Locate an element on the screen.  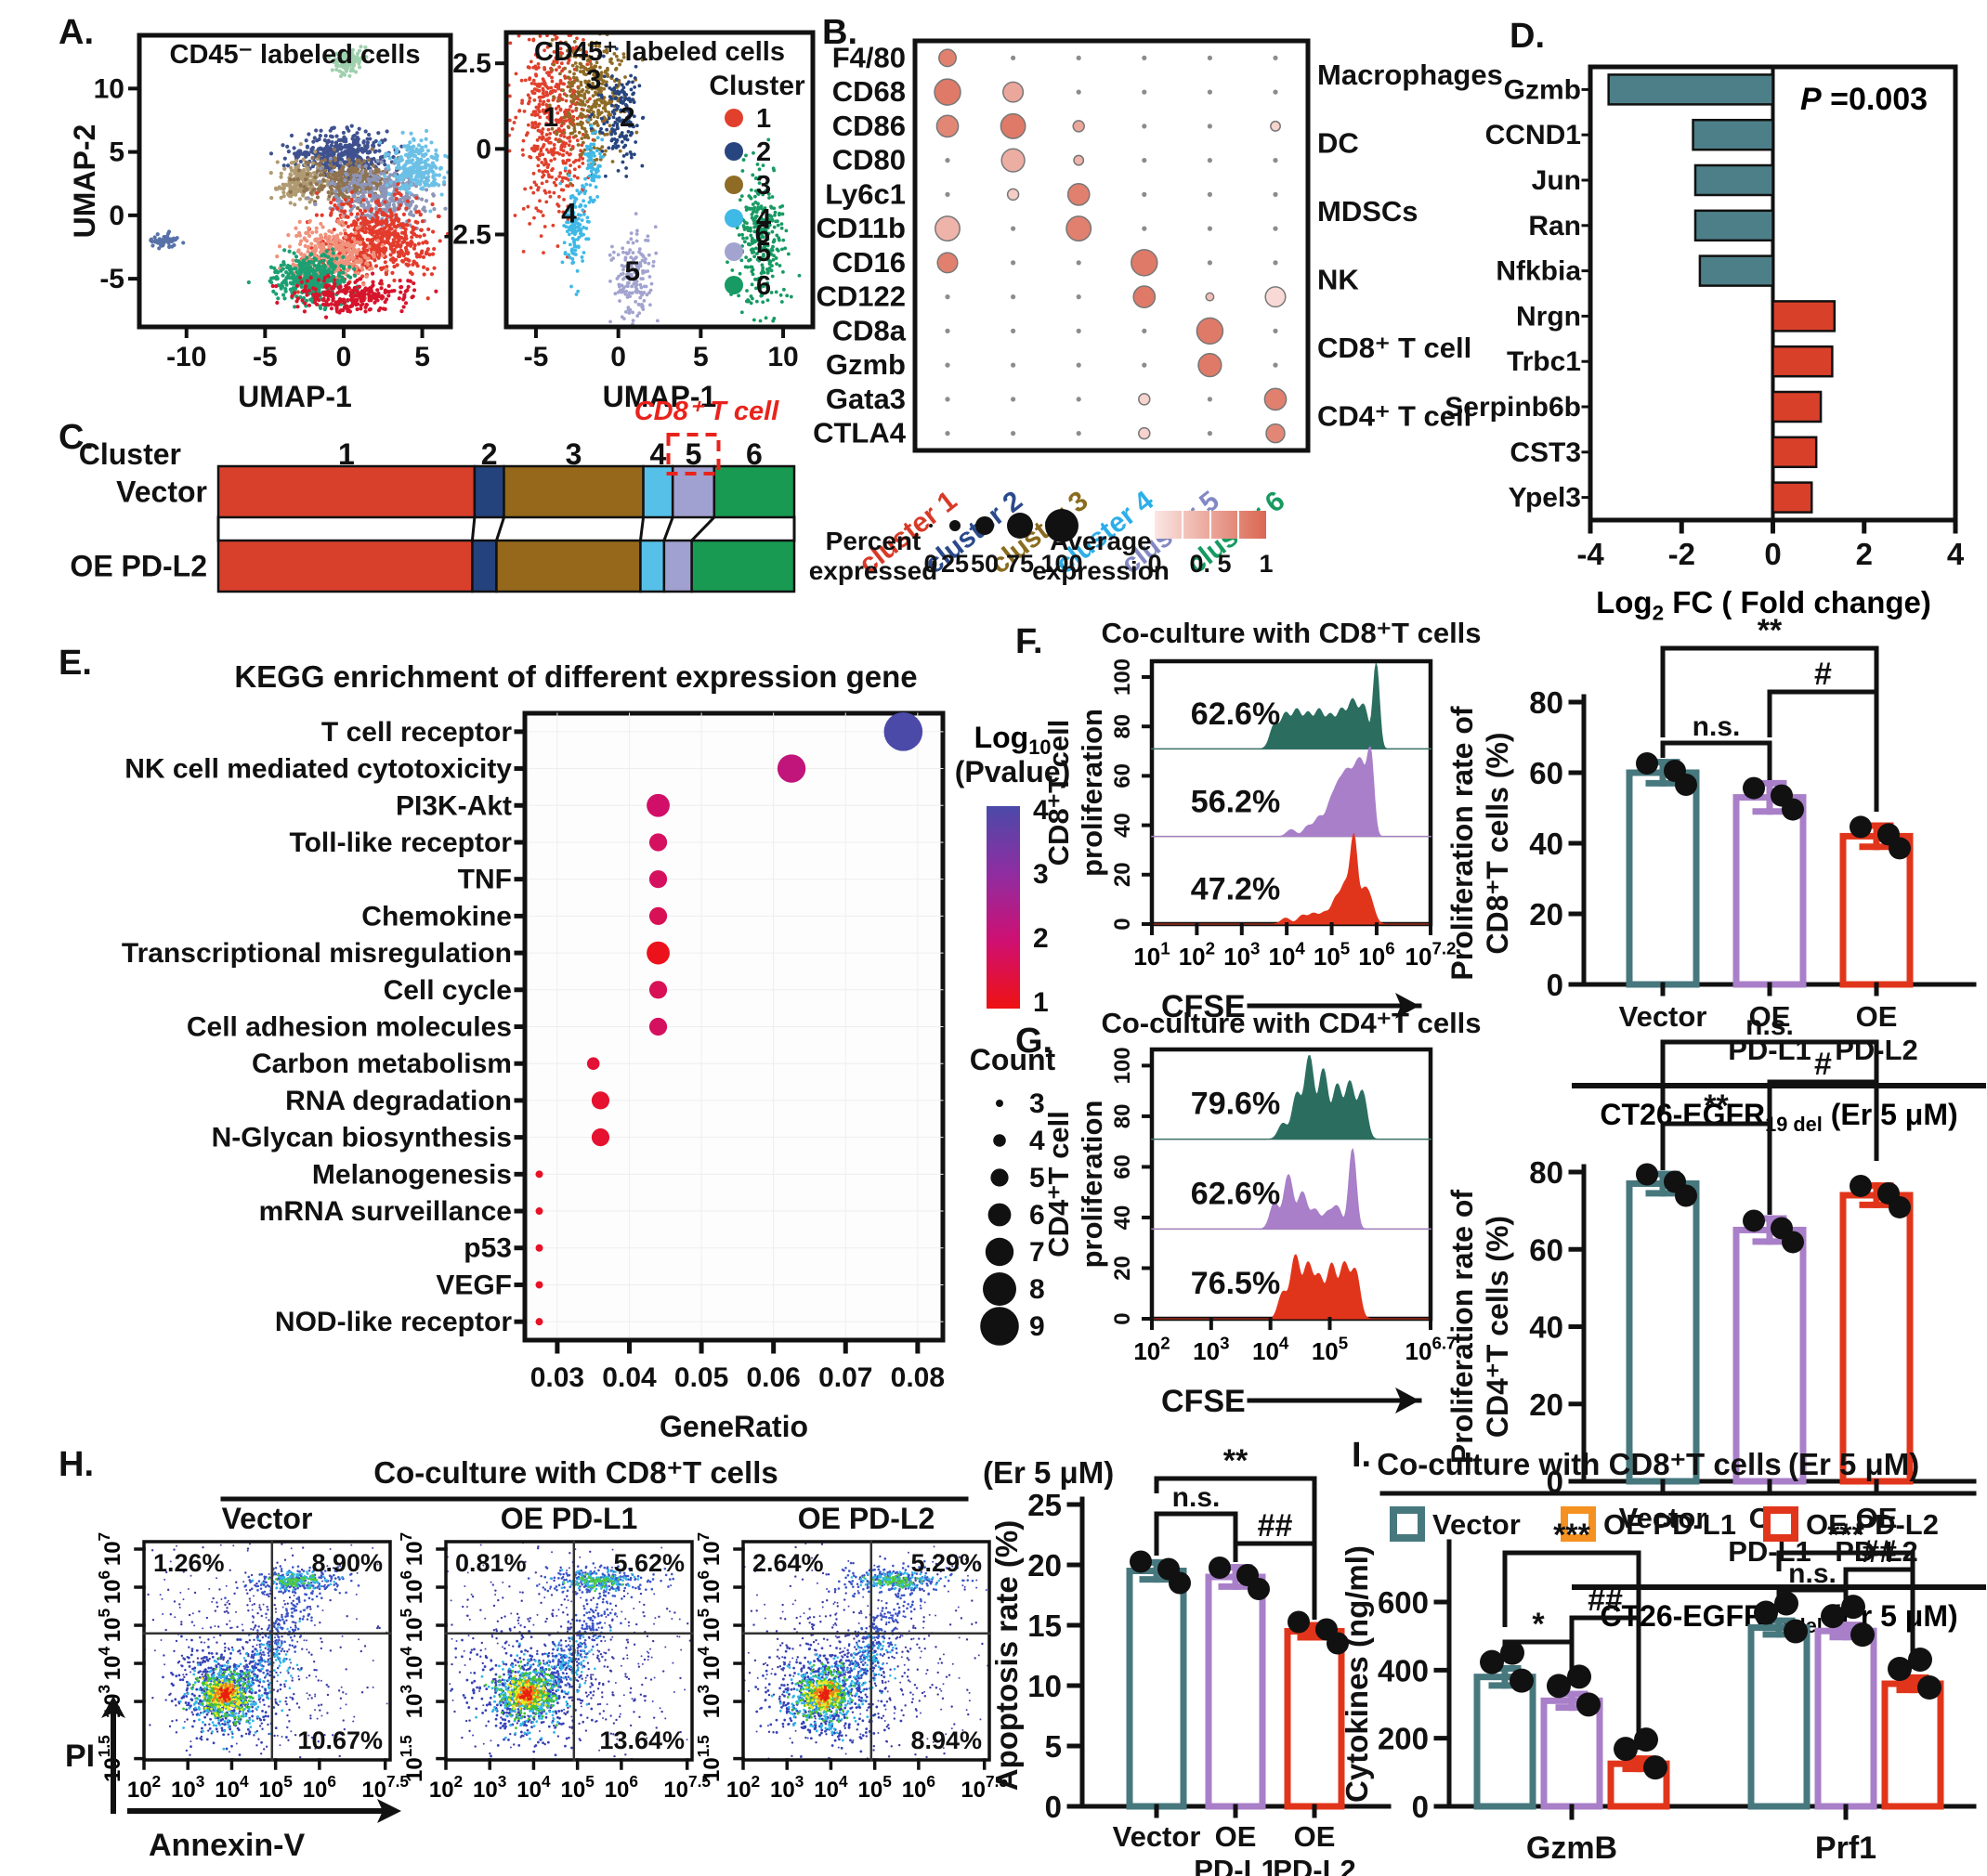
panel-b-label: B. is located at coordinates (840, 32).